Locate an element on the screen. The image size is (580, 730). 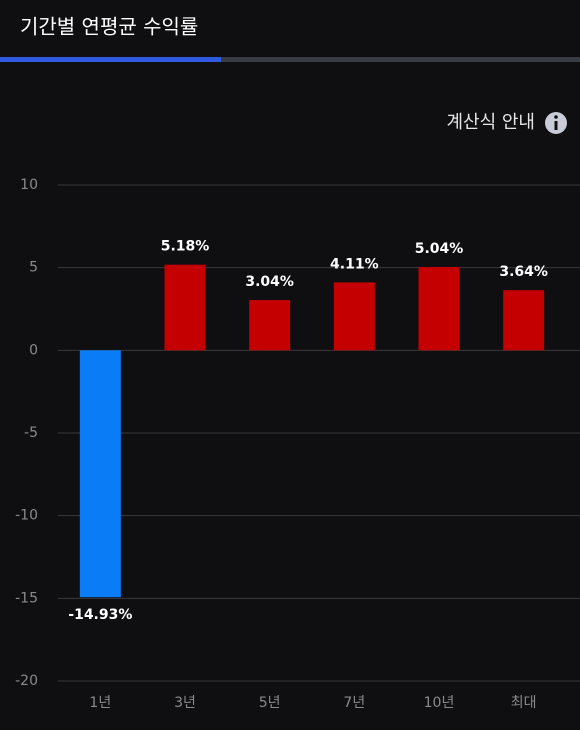
value-label: 5.18% is located at coordinates (185, 247).